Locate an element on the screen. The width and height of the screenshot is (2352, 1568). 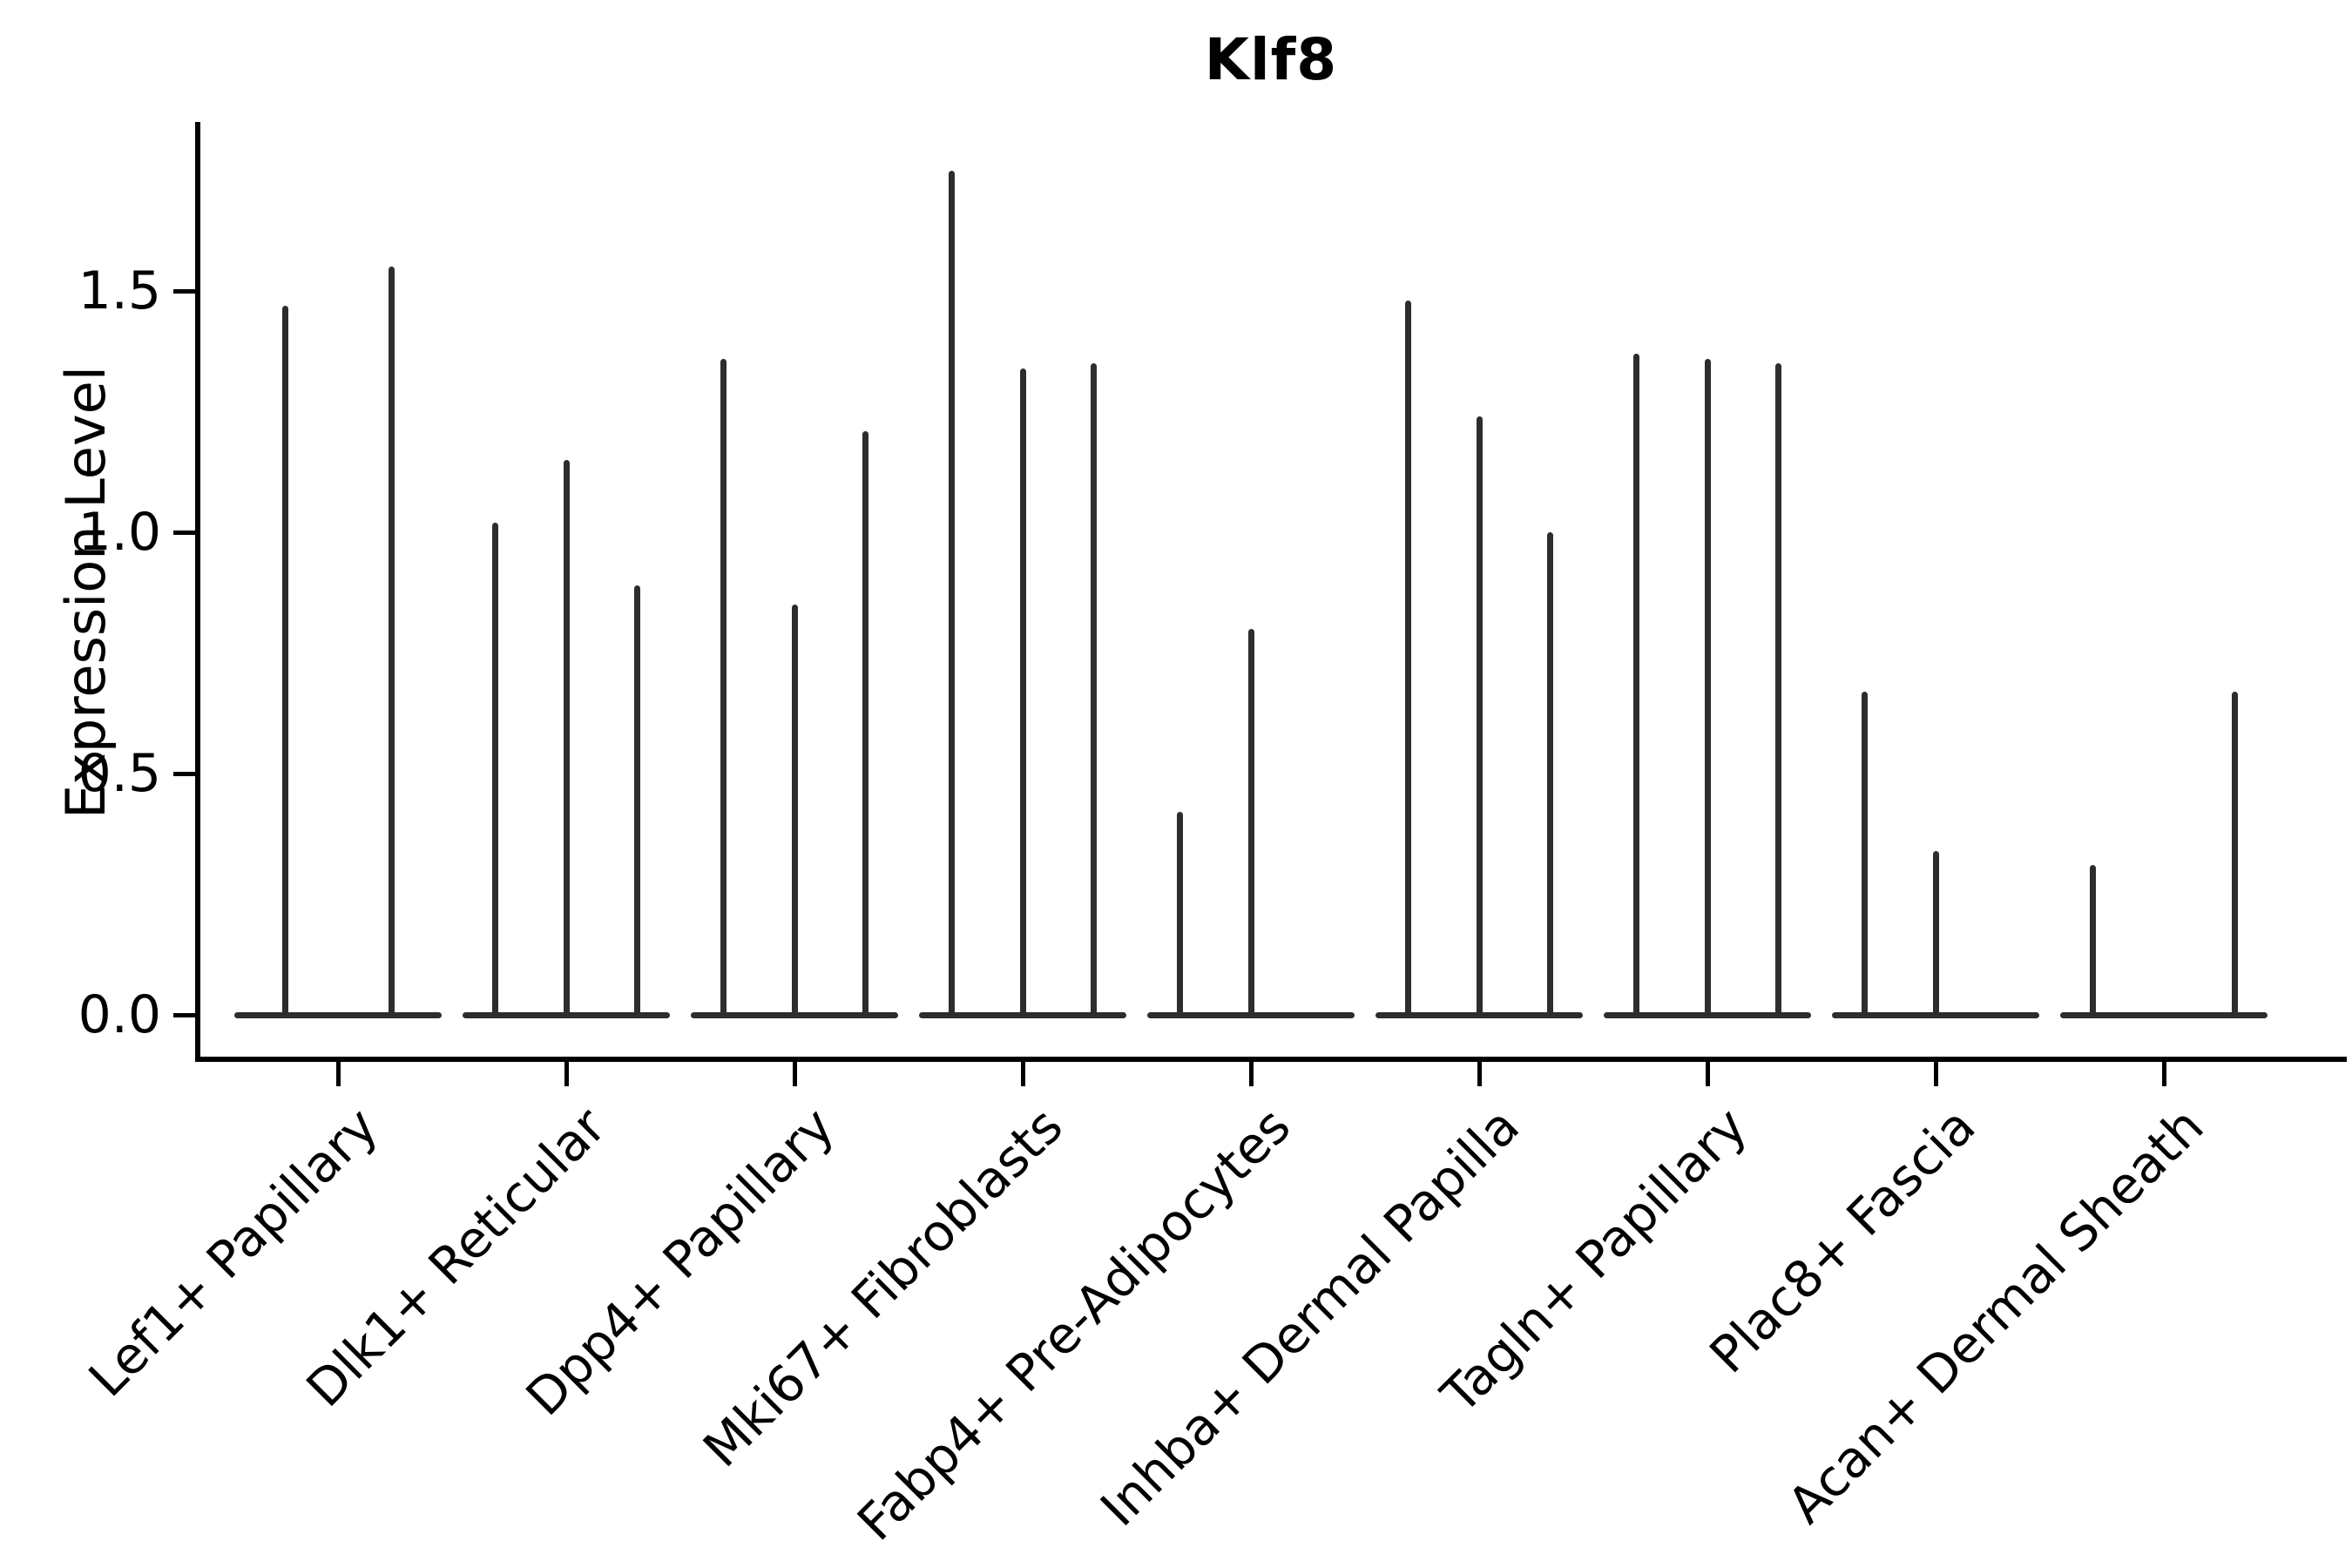
y-axis-spine is located at coordinates (198, 592).